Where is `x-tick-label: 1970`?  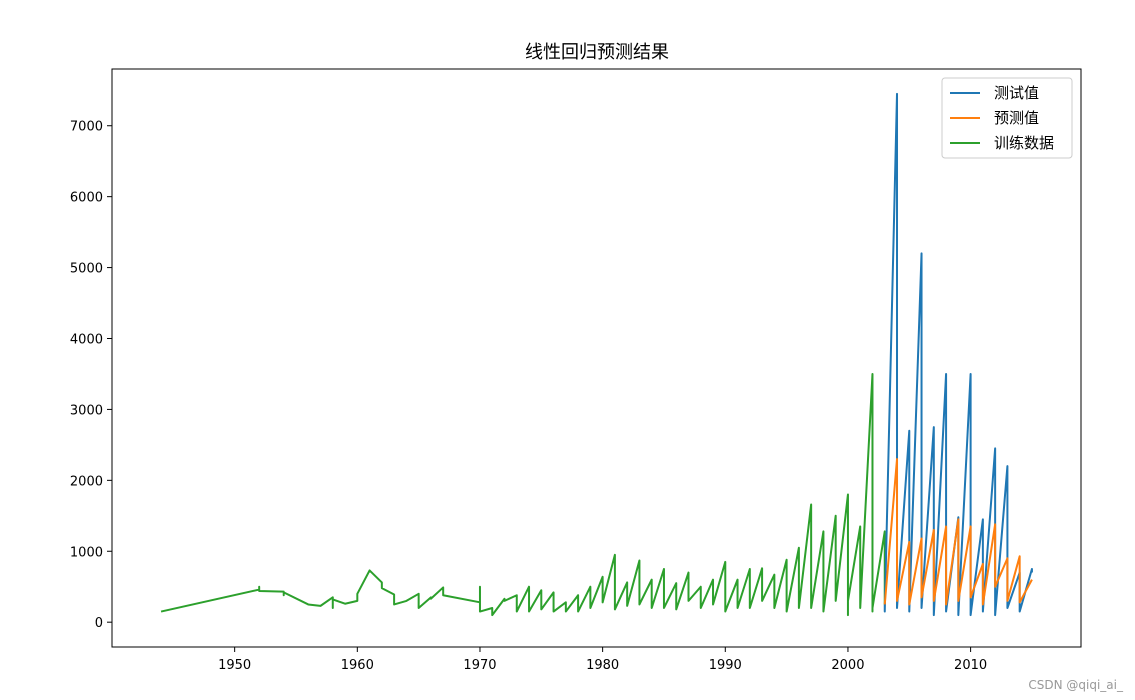
x-tick-label: 1970 is located at coordinates (479, 665).